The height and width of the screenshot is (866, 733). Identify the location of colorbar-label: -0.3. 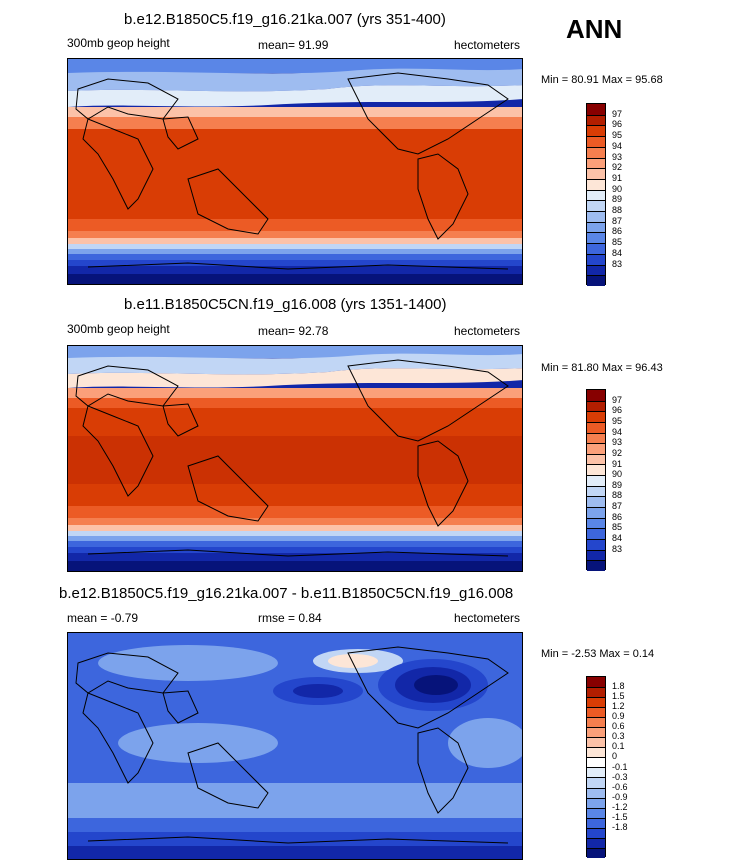
(620, 776).